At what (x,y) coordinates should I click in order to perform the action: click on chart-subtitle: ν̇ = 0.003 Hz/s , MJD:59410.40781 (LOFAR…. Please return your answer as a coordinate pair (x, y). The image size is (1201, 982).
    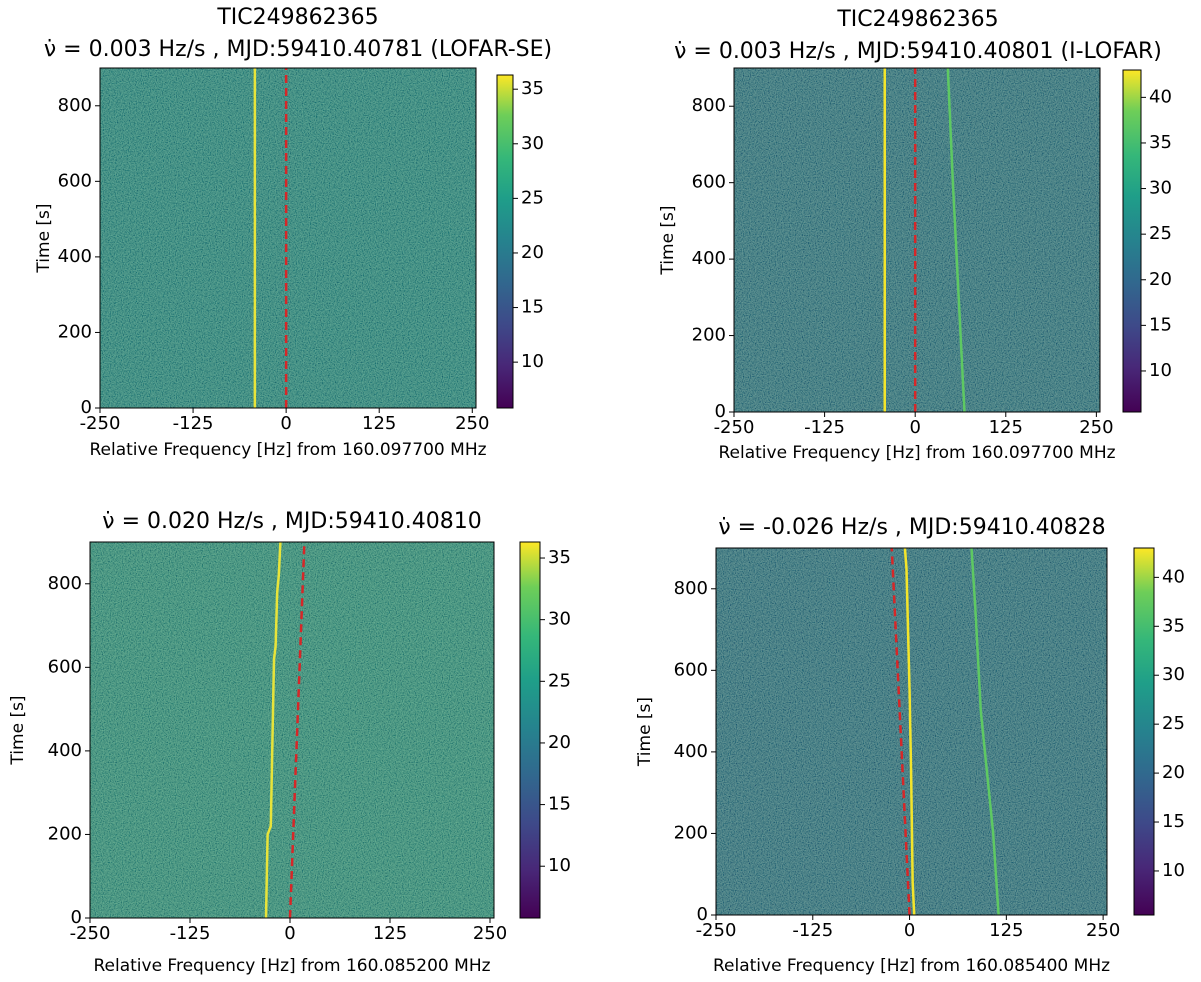
    Looking at the image, I should click on (298, 49).